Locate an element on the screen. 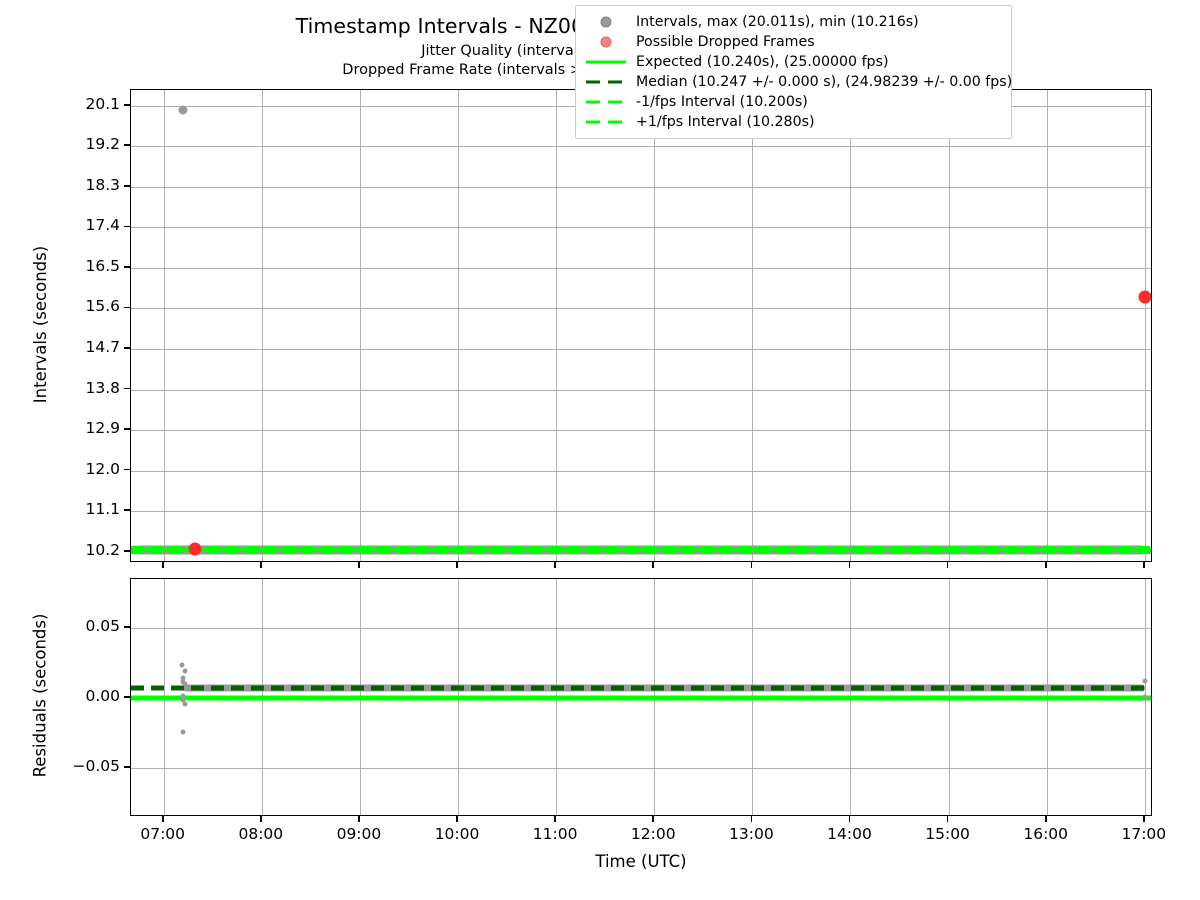  x-tick-label: 12:00 is located at coordinates (653, 834).